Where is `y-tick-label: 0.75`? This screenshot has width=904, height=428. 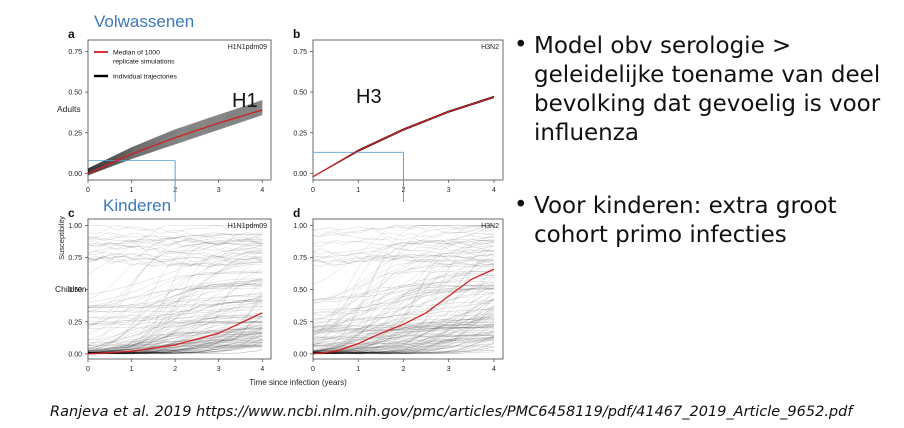
y-tick-label: 0.75 is located at coordinates (300, 258).